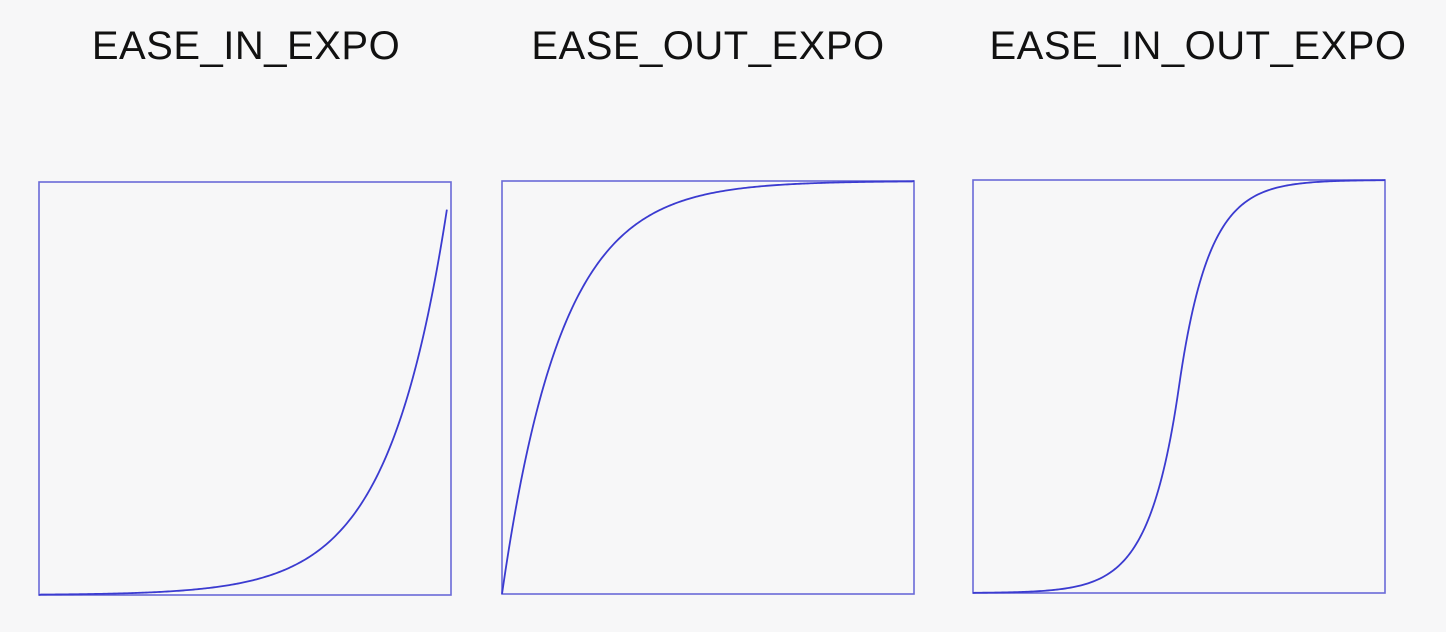 This screenshot has height=632, width=1446. Describe the element at coordinates (246, 46) in the screenshot. I see `chart-title: EASE_IN_EXPO` at that location.